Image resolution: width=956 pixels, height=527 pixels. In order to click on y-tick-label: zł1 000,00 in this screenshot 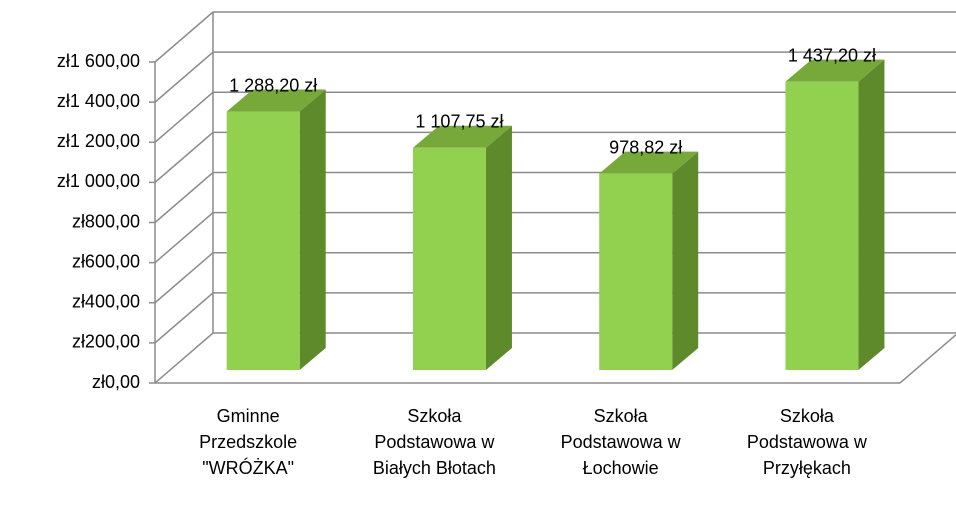, I will do `click(98, 181)`.